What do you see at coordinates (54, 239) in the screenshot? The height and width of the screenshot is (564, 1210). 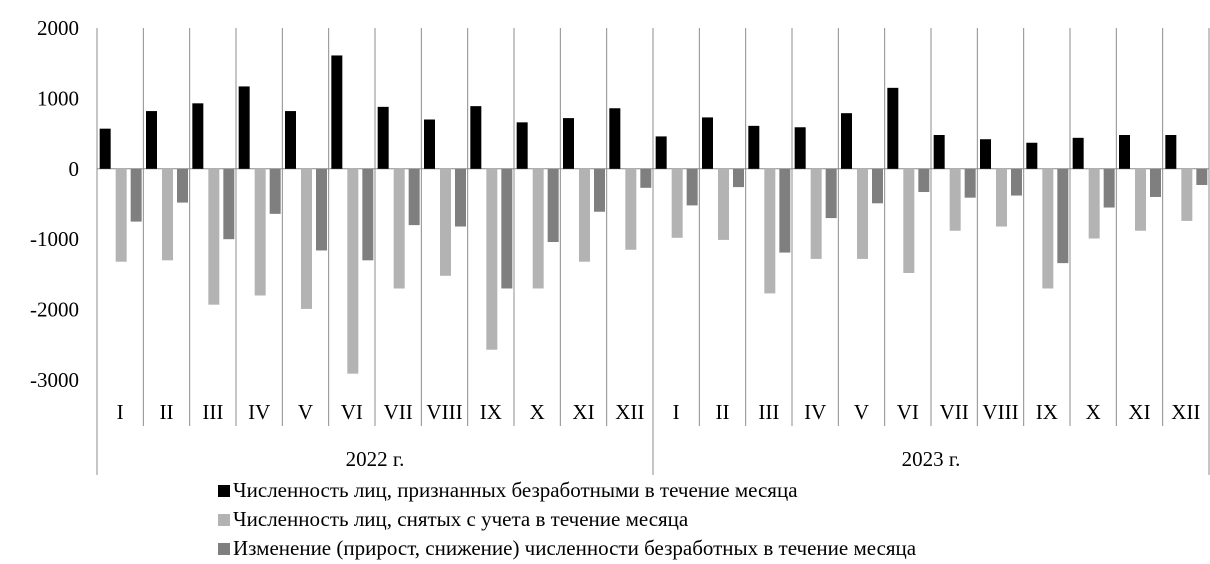 I see `y-tick-label: -1000` at bounding box center [54, 239].